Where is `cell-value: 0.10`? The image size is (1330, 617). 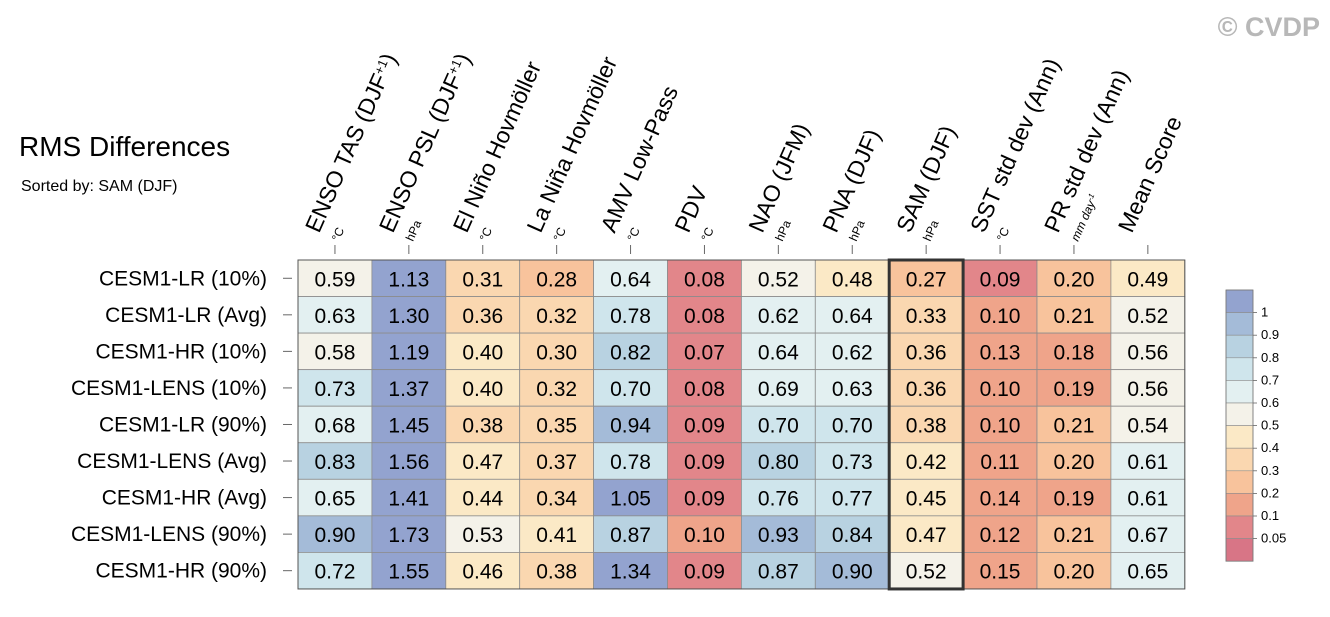 cell-value: 0.10 is located at coordinates (1000, 425).